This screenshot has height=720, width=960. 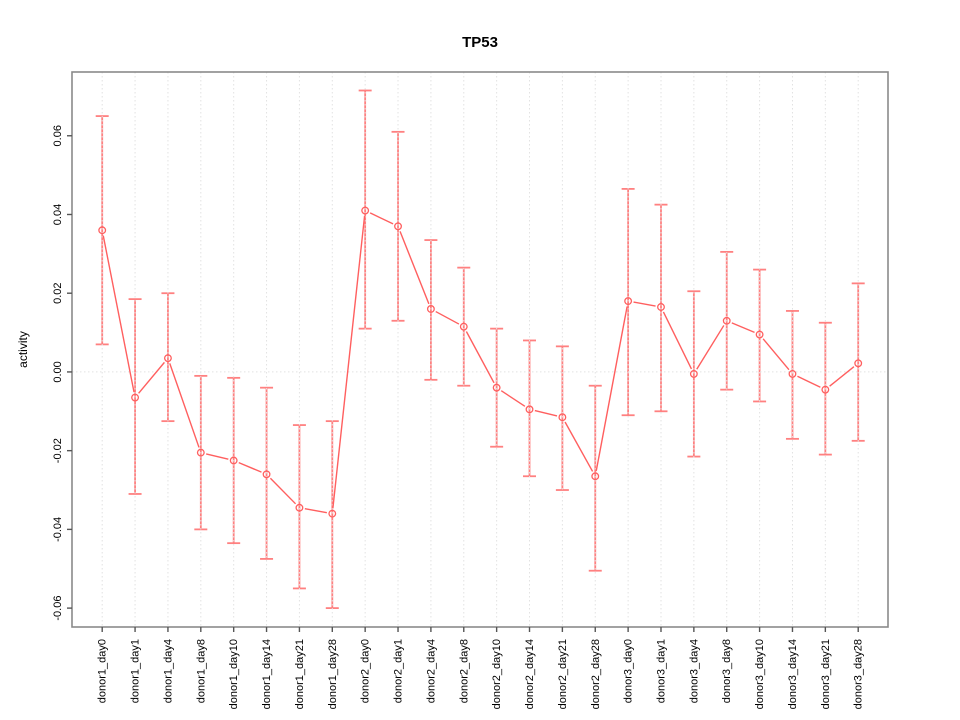 I want to click on x-tick-label: donor1_day14, so click(x=267, y=674).